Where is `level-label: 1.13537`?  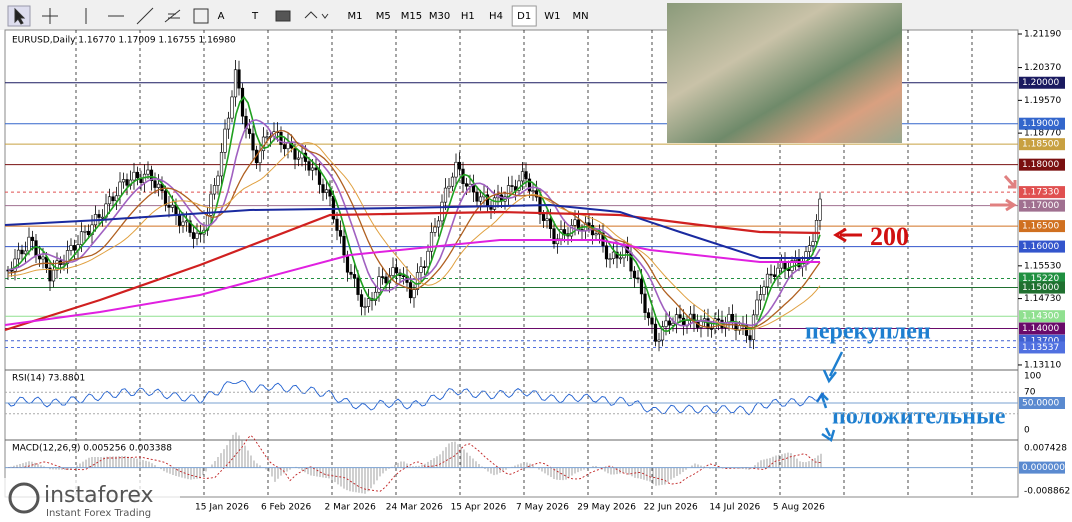 level-label: 1.13537 is located at coordinates (1040, 348).